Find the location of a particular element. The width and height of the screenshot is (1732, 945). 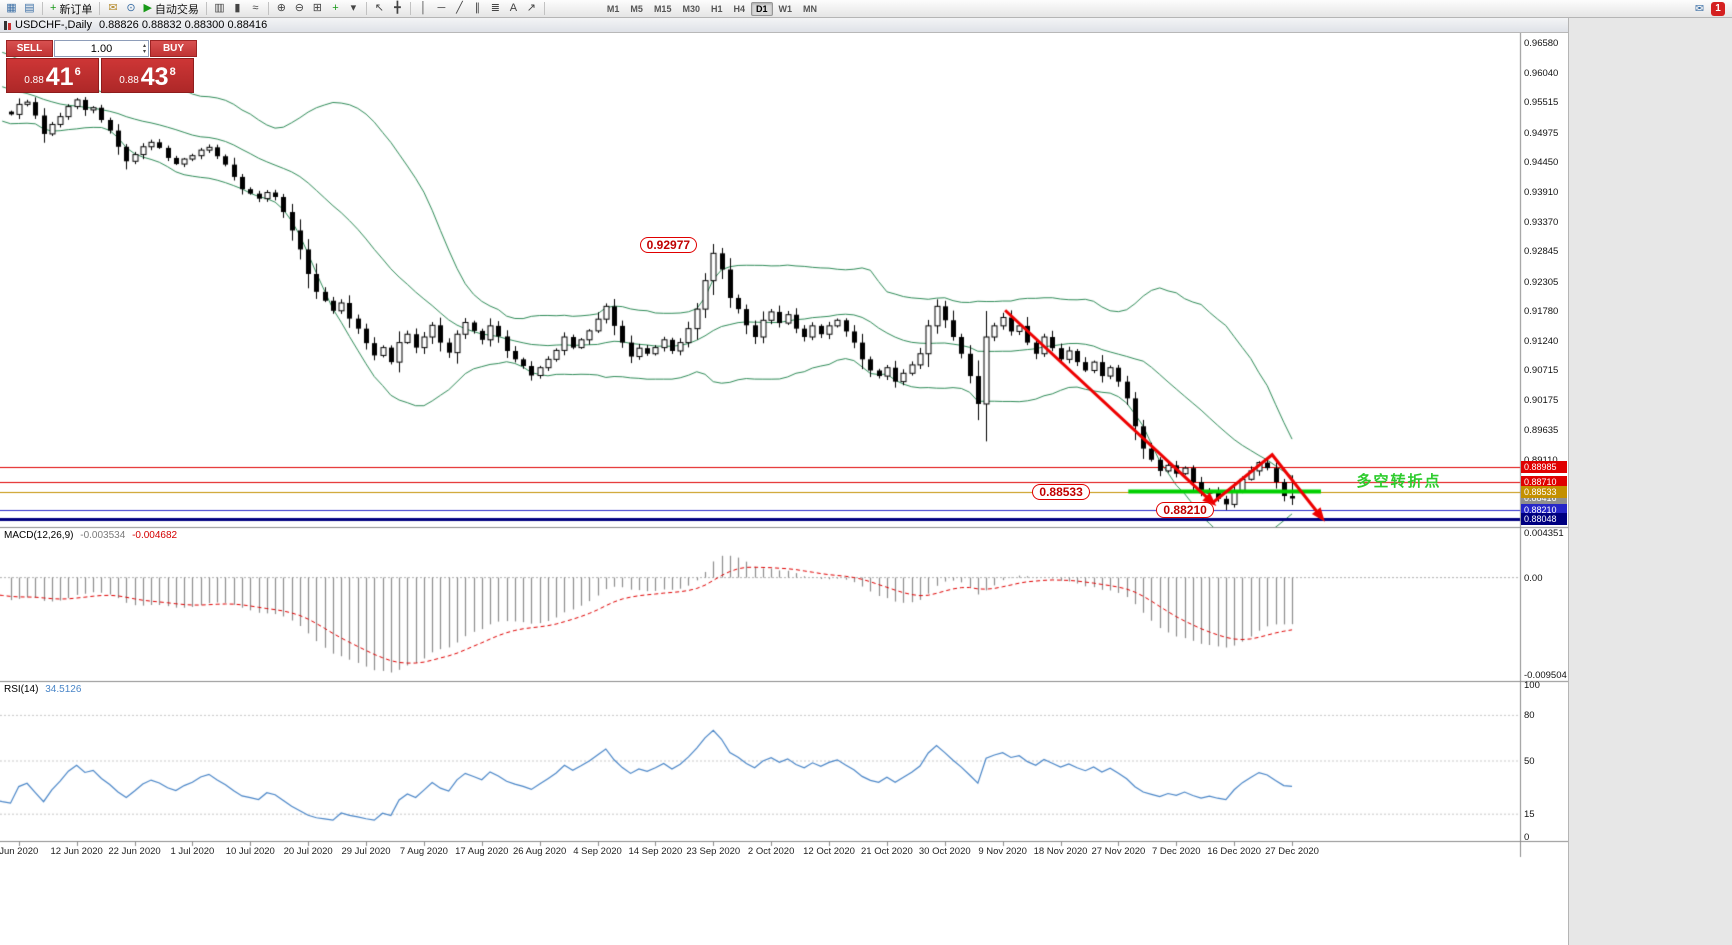

crosshair-icon-glyph: ╋ is located at coordinates (397, 8).